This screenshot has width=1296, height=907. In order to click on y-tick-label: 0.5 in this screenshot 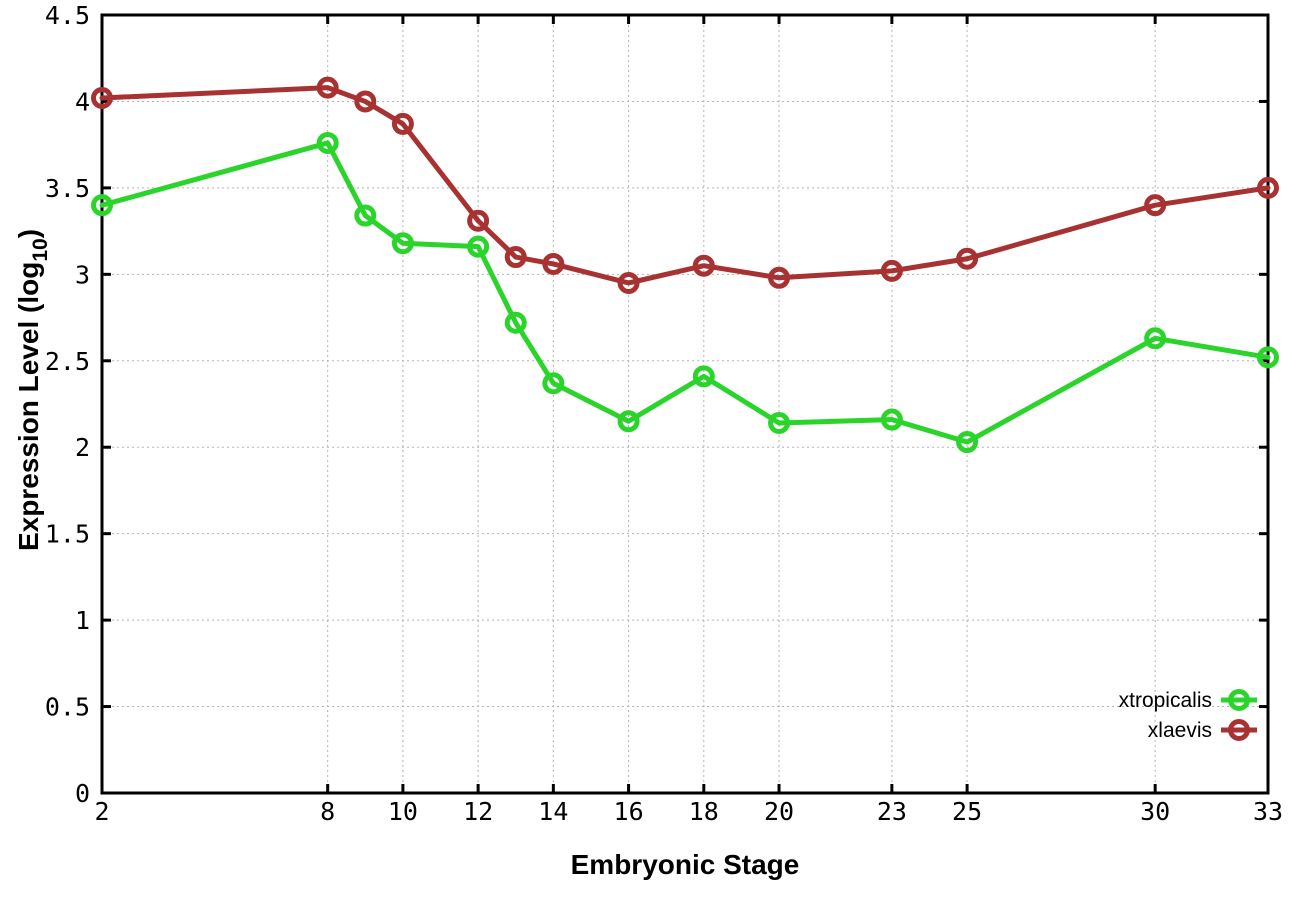, I will do `click(67, 707)`.